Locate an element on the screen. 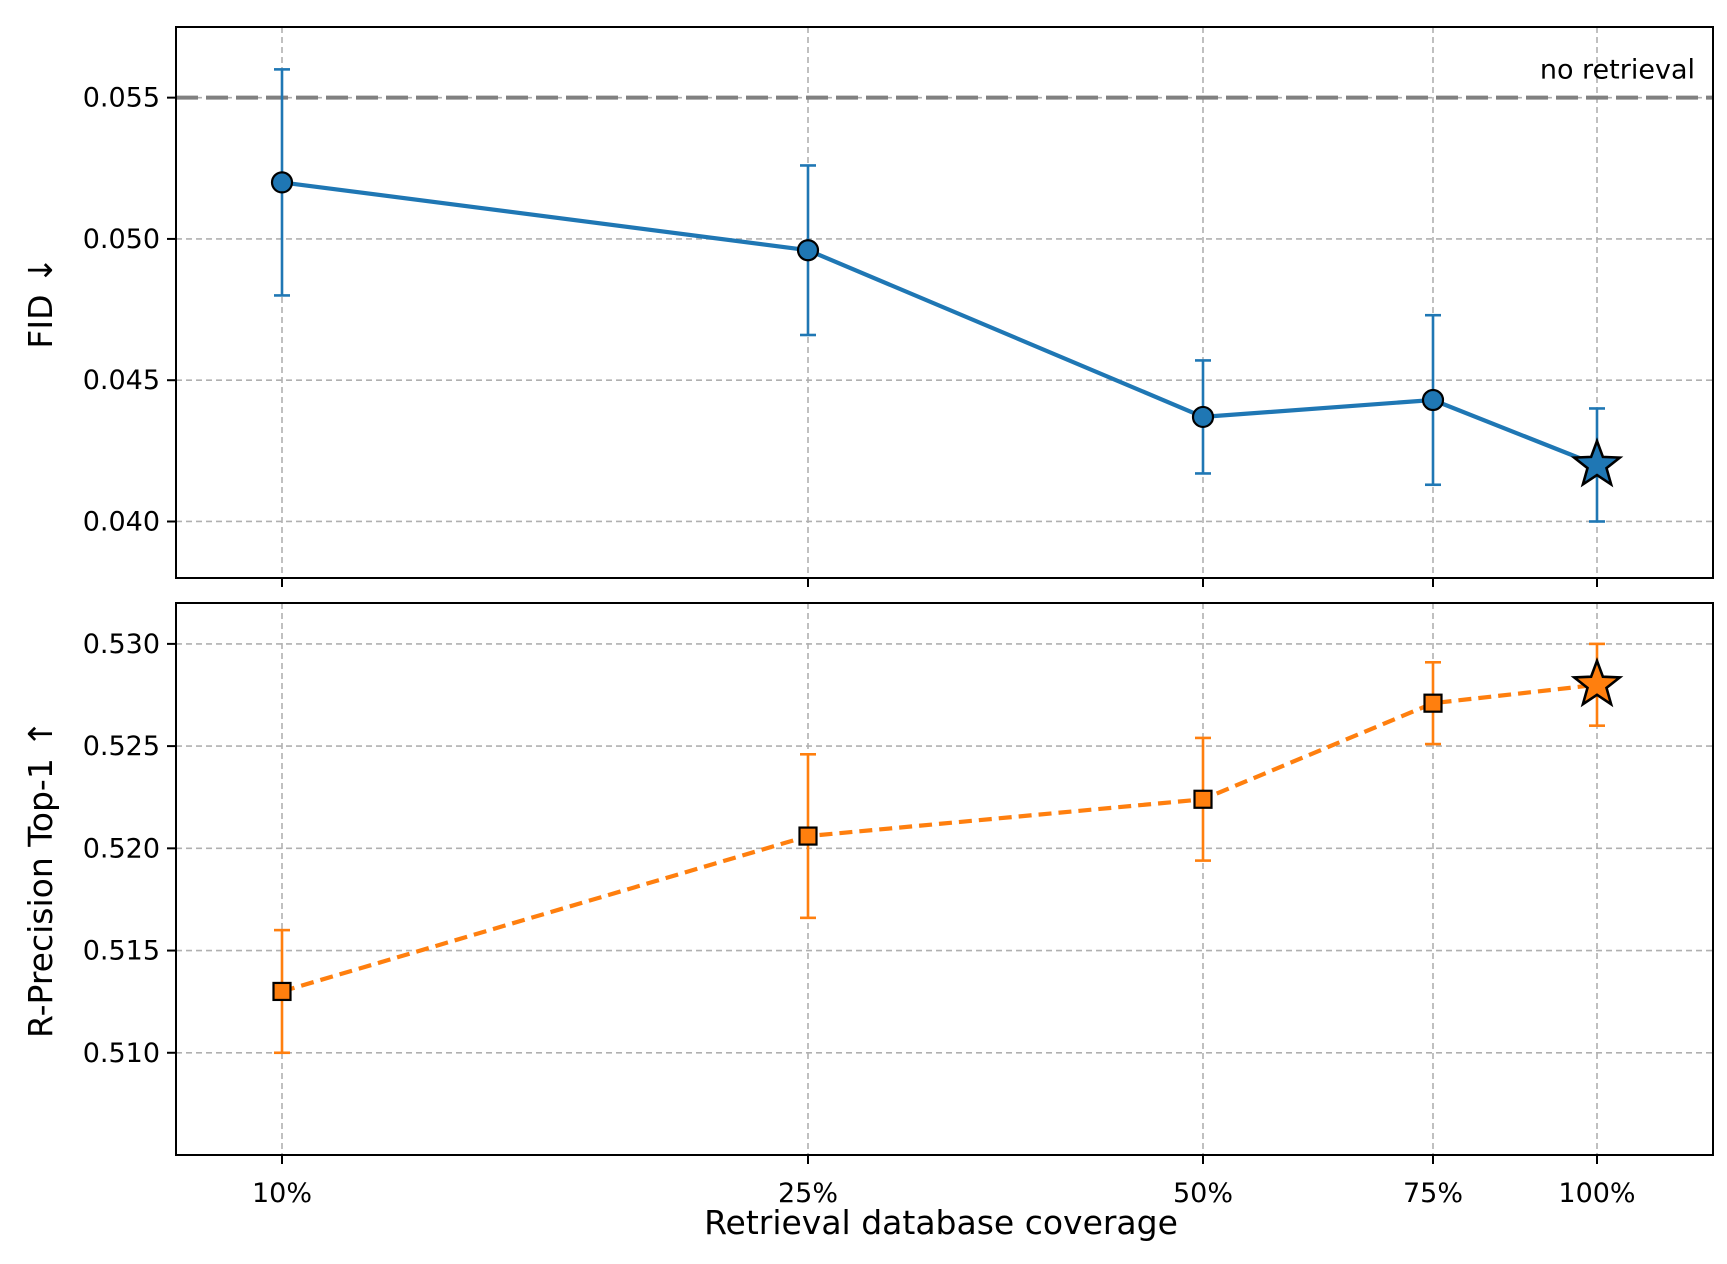 This screenshot has width=1727, height=1264. y-tick-label: 0.530 is located at coordinates (121, 644).